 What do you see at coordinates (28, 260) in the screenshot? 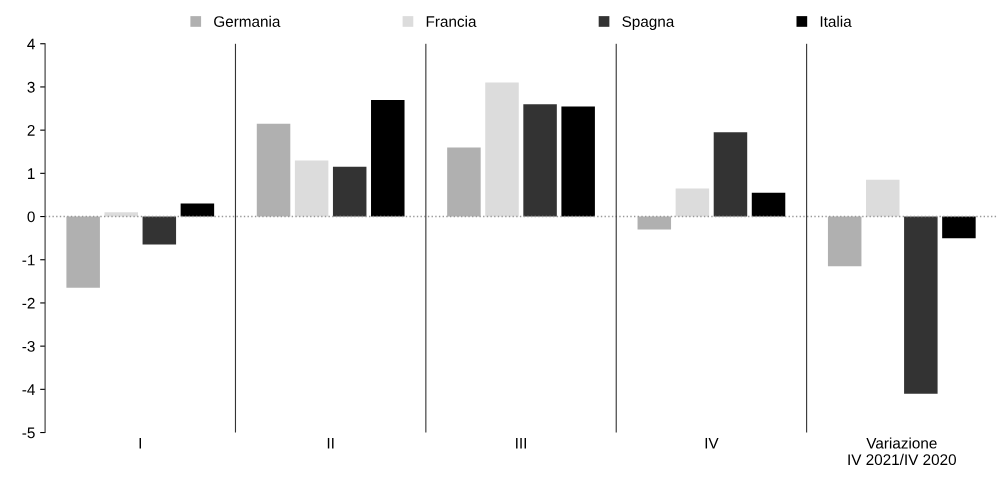
I see `y-tick-label: -1` at bounding box center [28, 260].